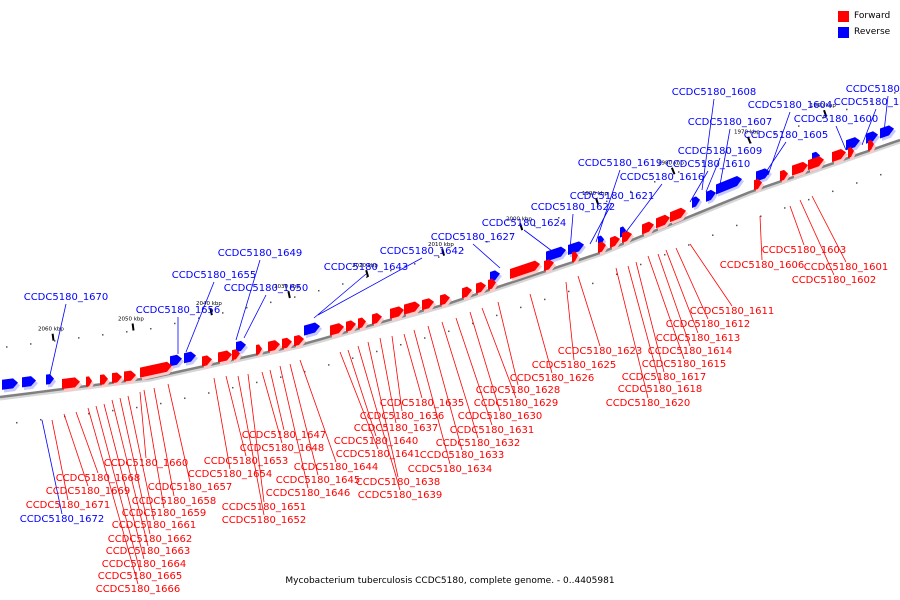 The height and width of the screenshot is (600, 900). Describe the element at coordinates (473, 237) in the screenshot. I see `reverse-gene-label: CCDC5180_1627` at that location.